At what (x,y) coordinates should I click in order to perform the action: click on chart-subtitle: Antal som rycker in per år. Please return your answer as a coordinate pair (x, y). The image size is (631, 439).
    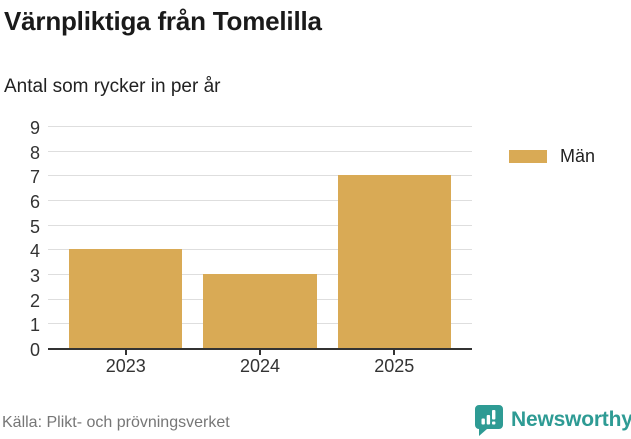
    Looking at the image, I should click on (112, 86).